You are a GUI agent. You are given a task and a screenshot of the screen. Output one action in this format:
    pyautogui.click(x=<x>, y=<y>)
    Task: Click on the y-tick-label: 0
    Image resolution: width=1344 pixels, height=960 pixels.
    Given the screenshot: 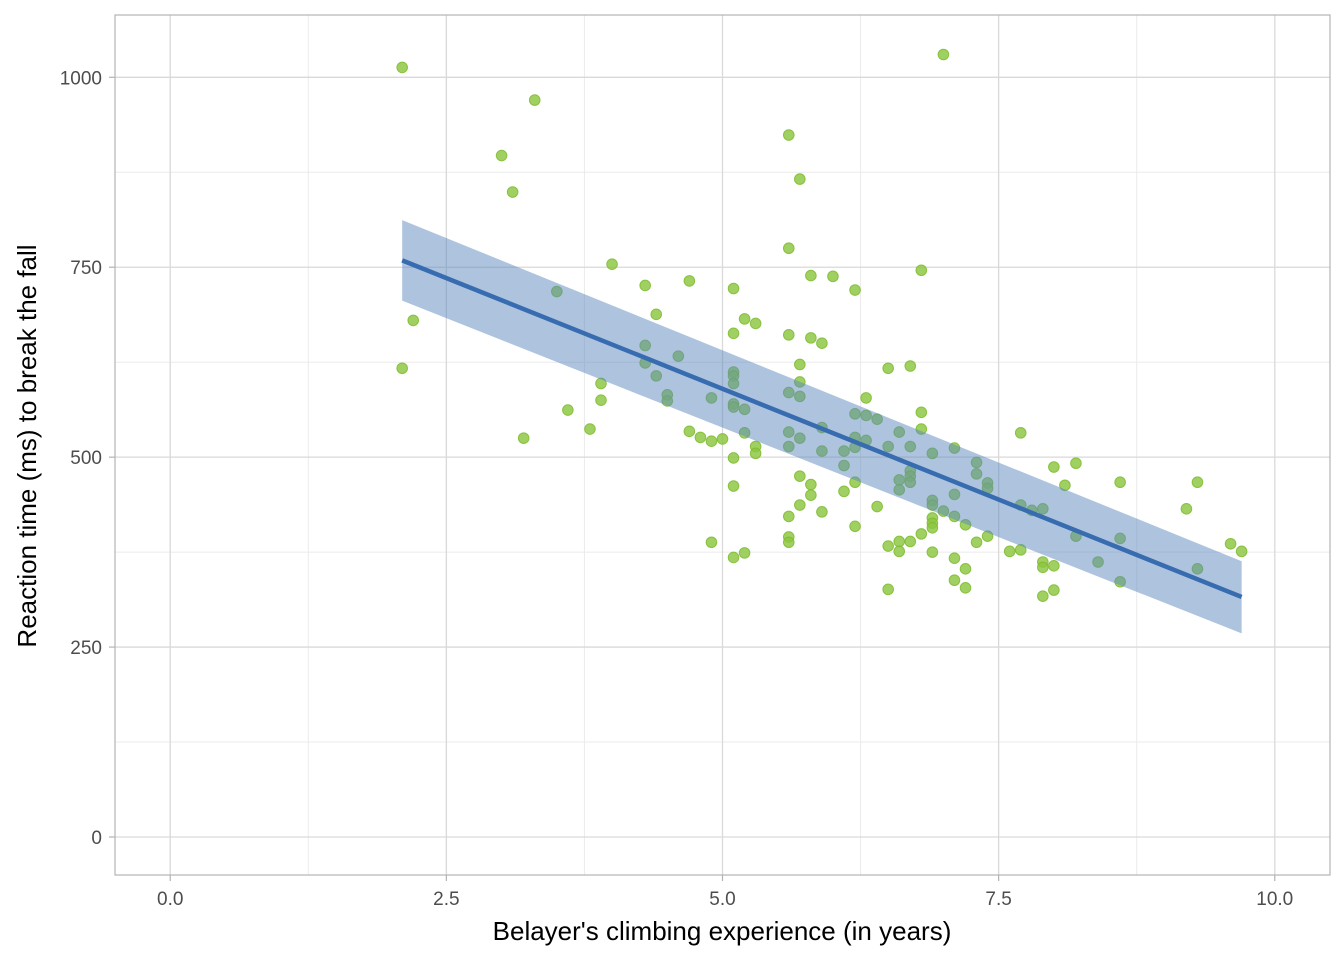 What is the action you would take?
    pyautogui.click(x=96, y=838)
    